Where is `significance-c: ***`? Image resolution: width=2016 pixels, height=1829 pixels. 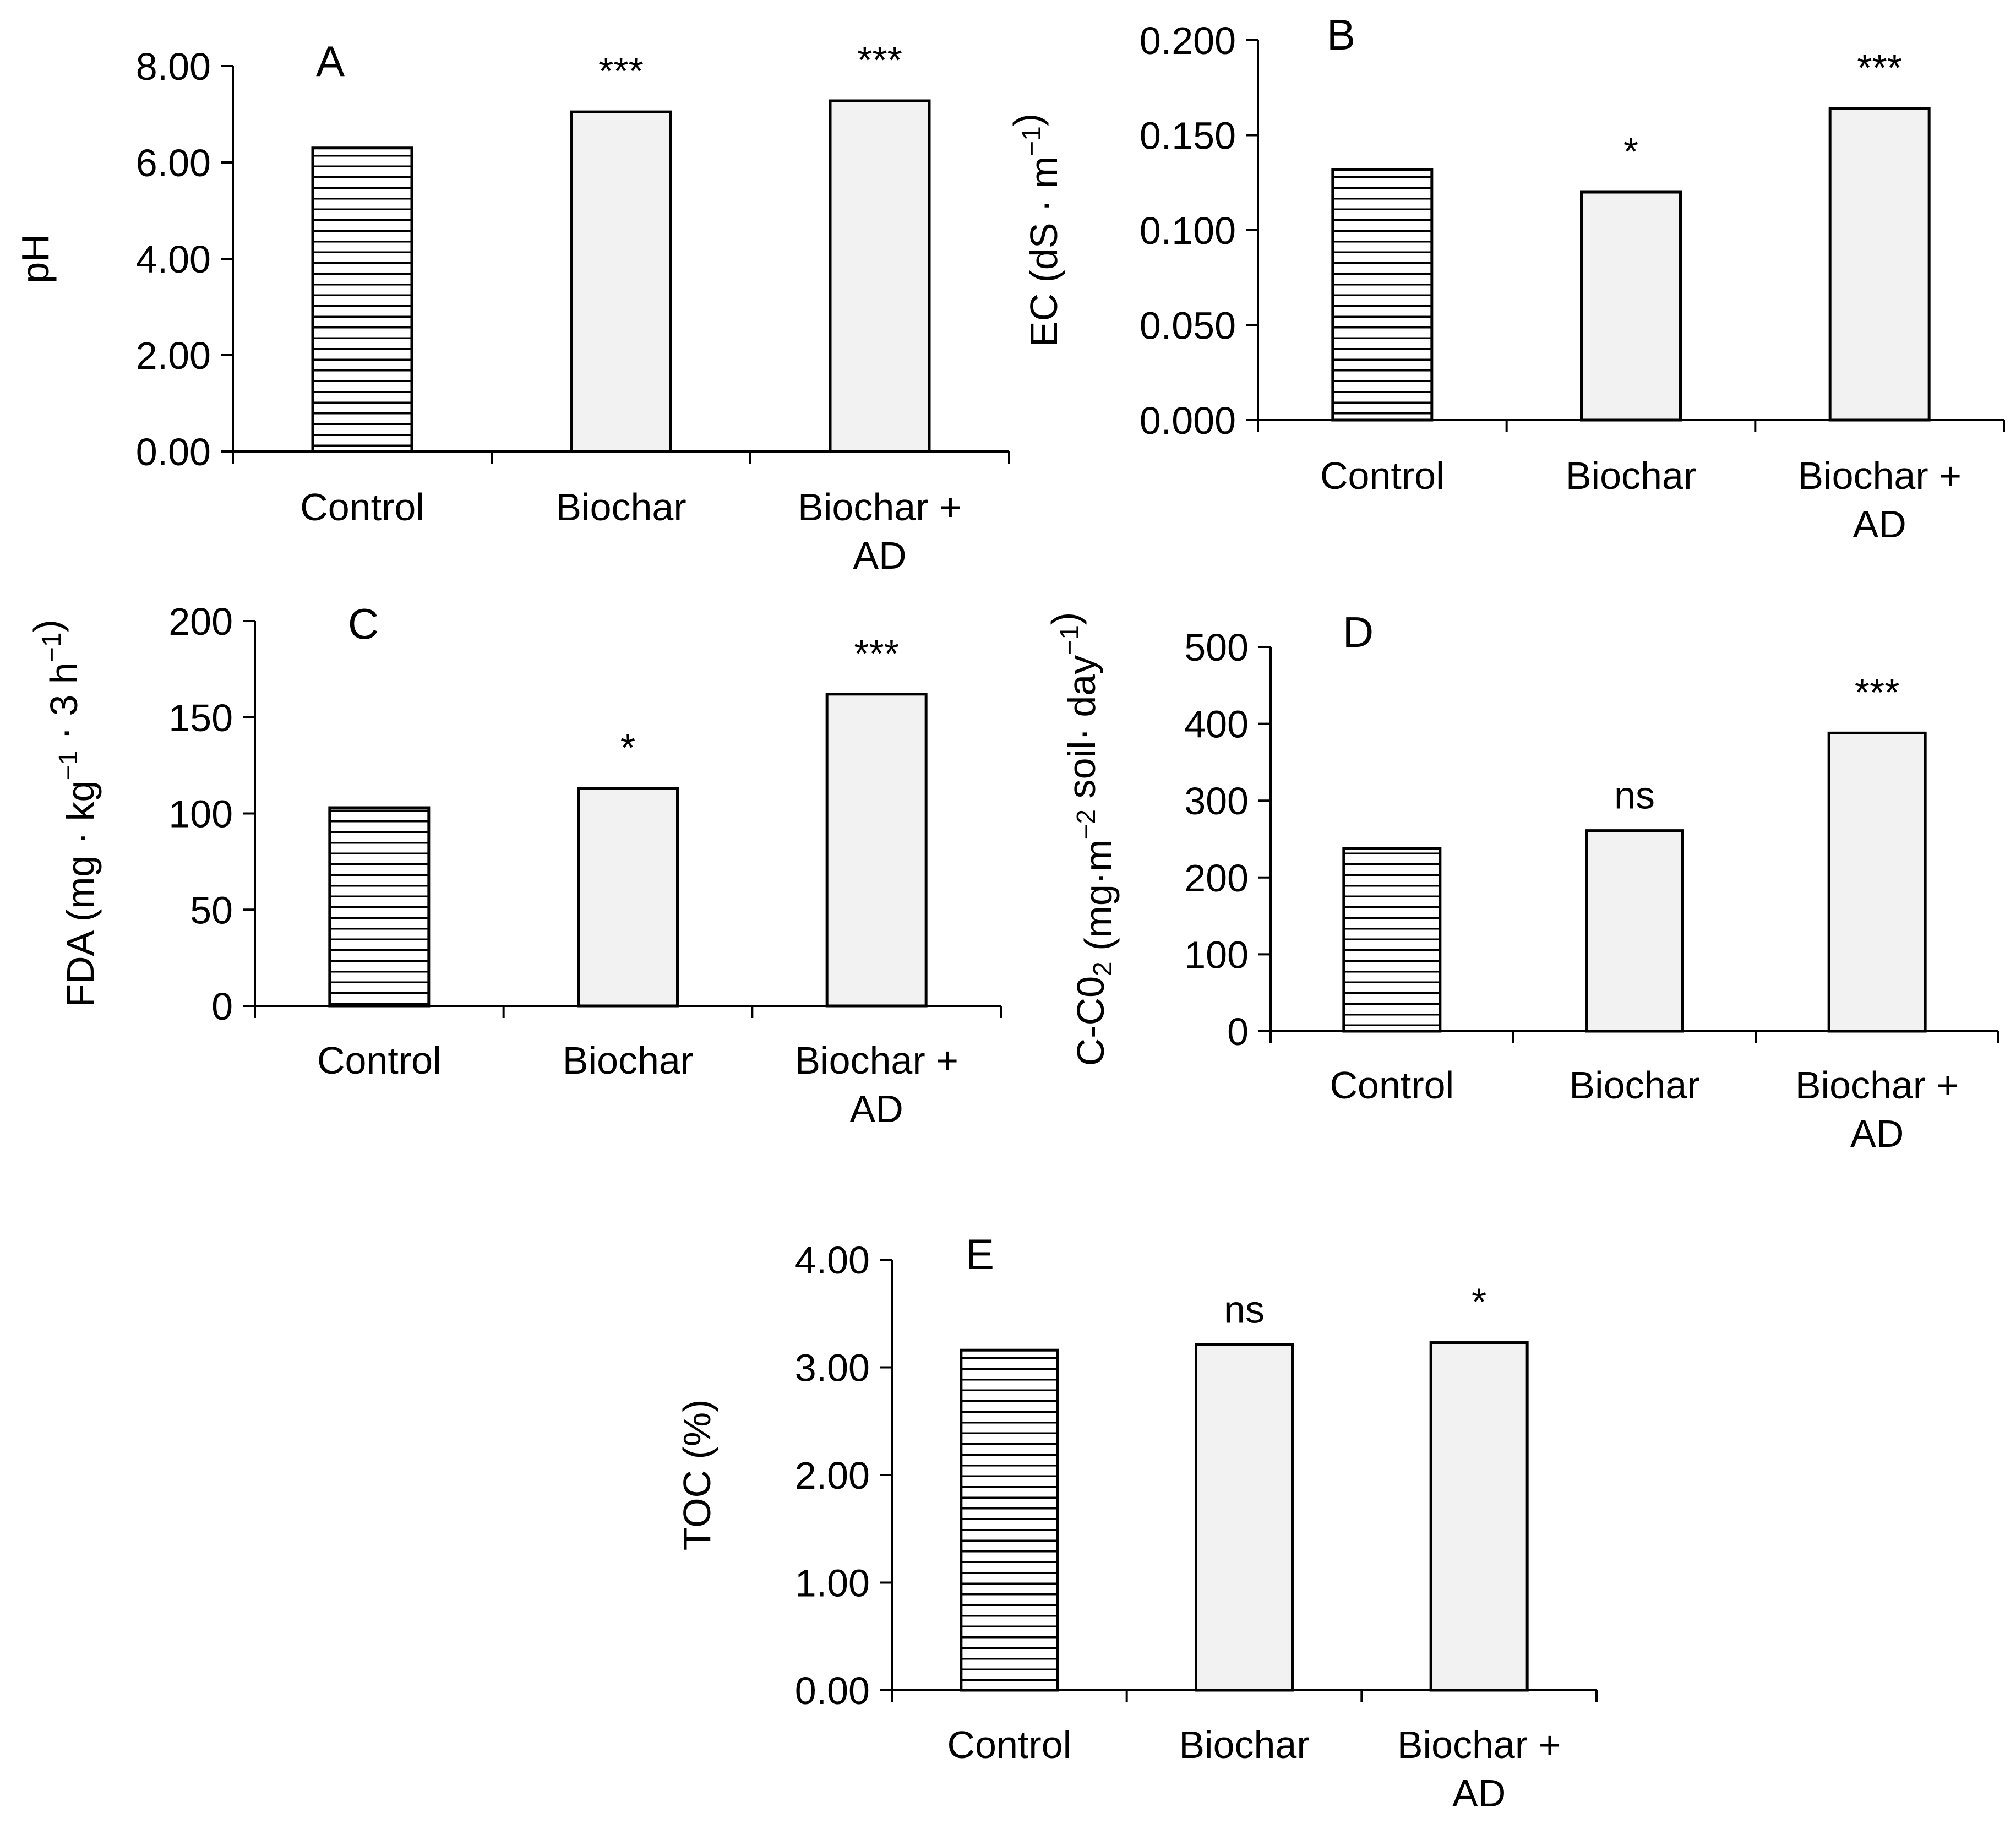
significance-c: *** is located at coordinates (876, 653).